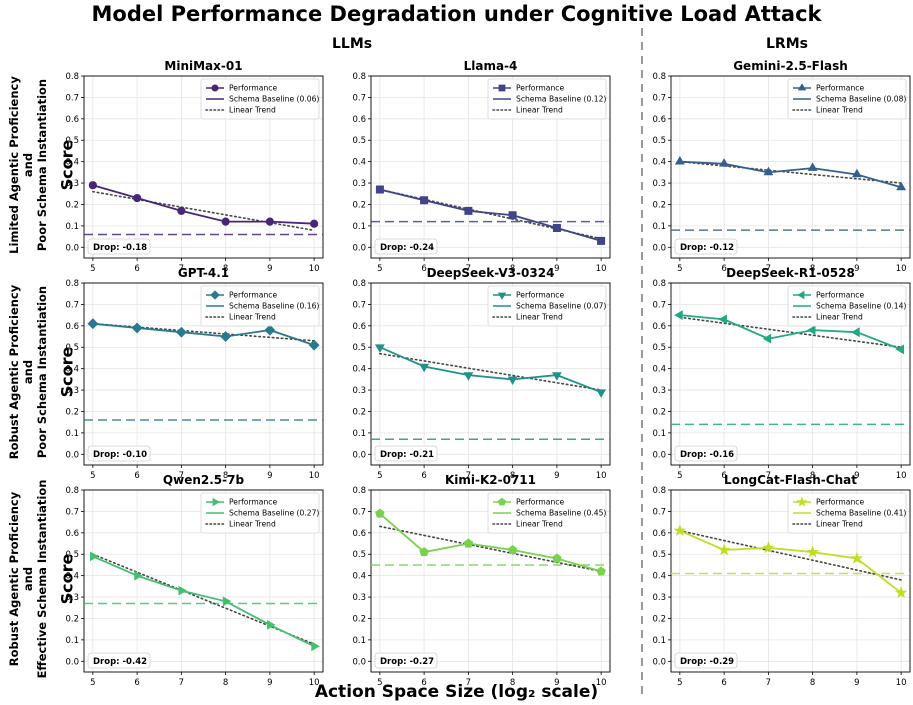 Image resolution: width=913 pixels, height=705 pixels. Describe the element at coordinates (406, 660) in the screenshot. I see `drop-annotation: Drop: -0.27` at that location.